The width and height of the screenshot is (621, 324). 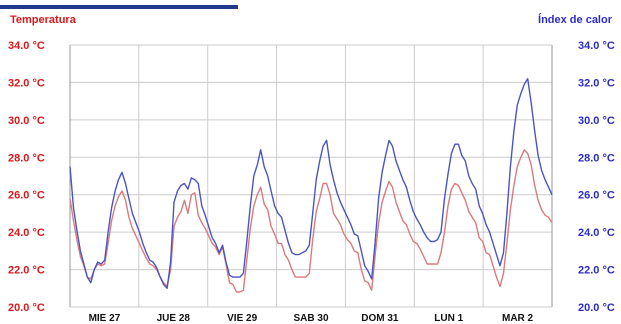 What do you see at coordinates (26, 46) in the screenshot?
I see `y-tick-left: 34.0 °C` at bounding box center [26, 46].